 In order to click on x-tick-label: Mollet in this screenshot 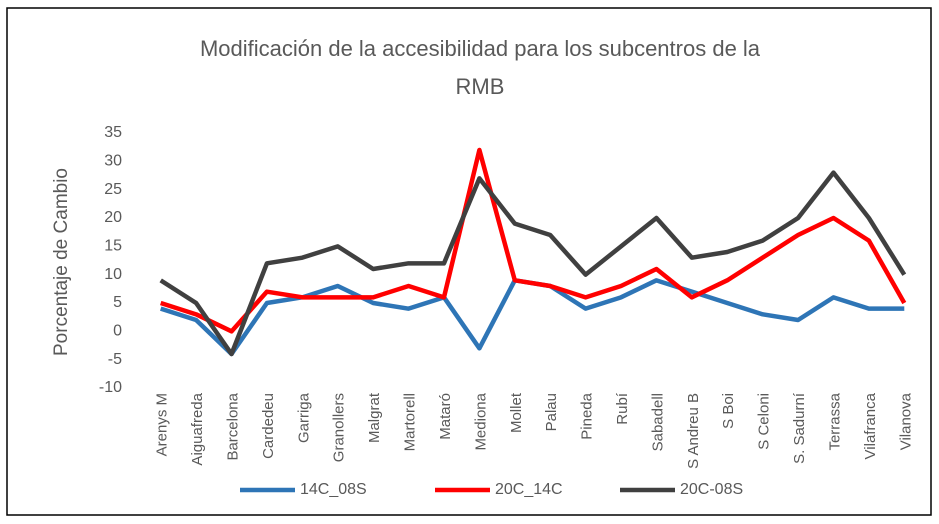, I will do `click(516, 412)`.